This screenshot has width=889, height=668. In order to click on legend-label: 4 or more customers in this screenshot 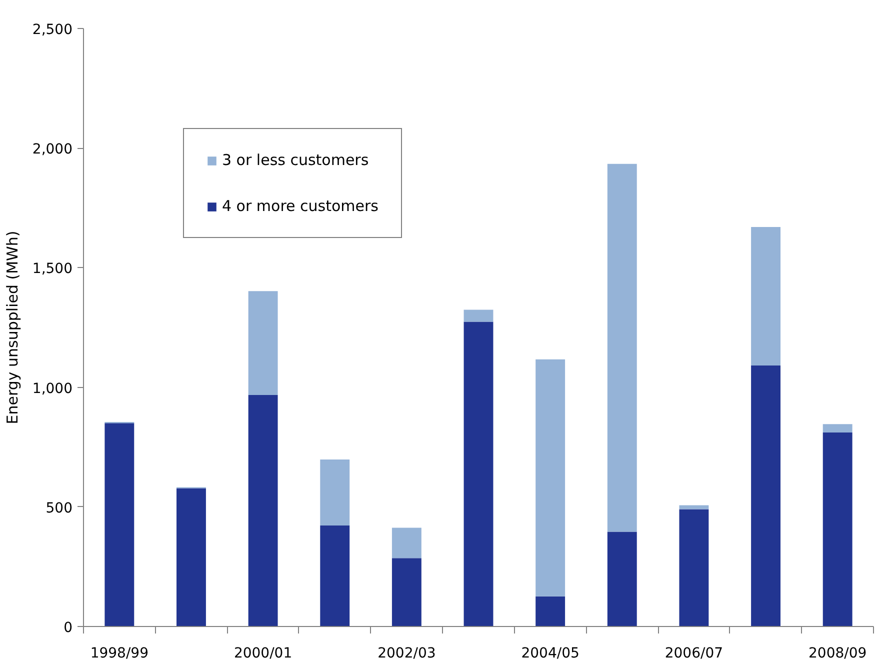, I will do `click(300, 206)`.